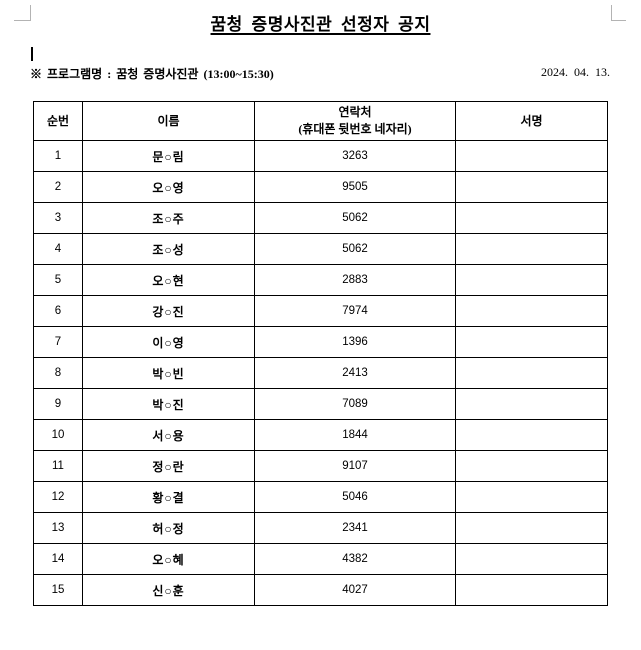  I want to click on table-row: 1 문○림 3263, so click(320, 156).